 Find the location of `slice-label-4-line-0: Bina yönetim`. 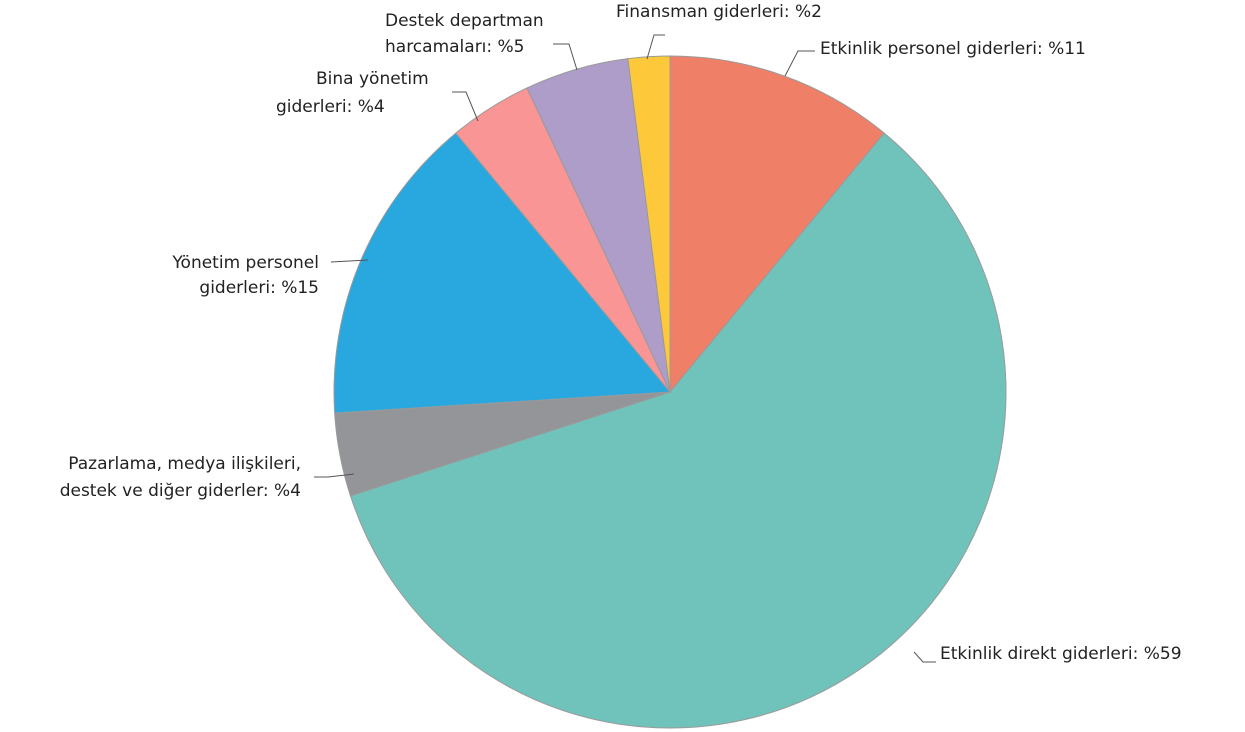

slice-label-4-line-0: Bina yönetim is located at coordinates (372, 79).